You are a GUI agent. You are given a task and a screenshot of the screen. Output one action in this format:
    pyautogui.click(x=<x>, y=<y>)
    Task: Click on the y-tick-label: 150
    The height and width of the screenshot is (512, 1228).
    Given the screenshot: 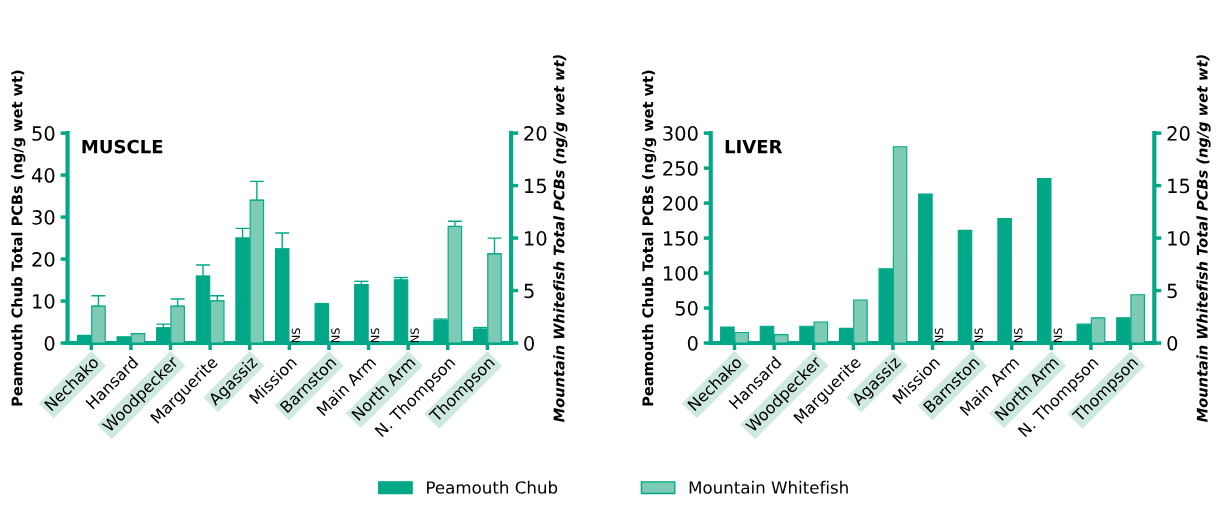 What is the action you would take?
    pyautogui.click(x=680, y=238)
    